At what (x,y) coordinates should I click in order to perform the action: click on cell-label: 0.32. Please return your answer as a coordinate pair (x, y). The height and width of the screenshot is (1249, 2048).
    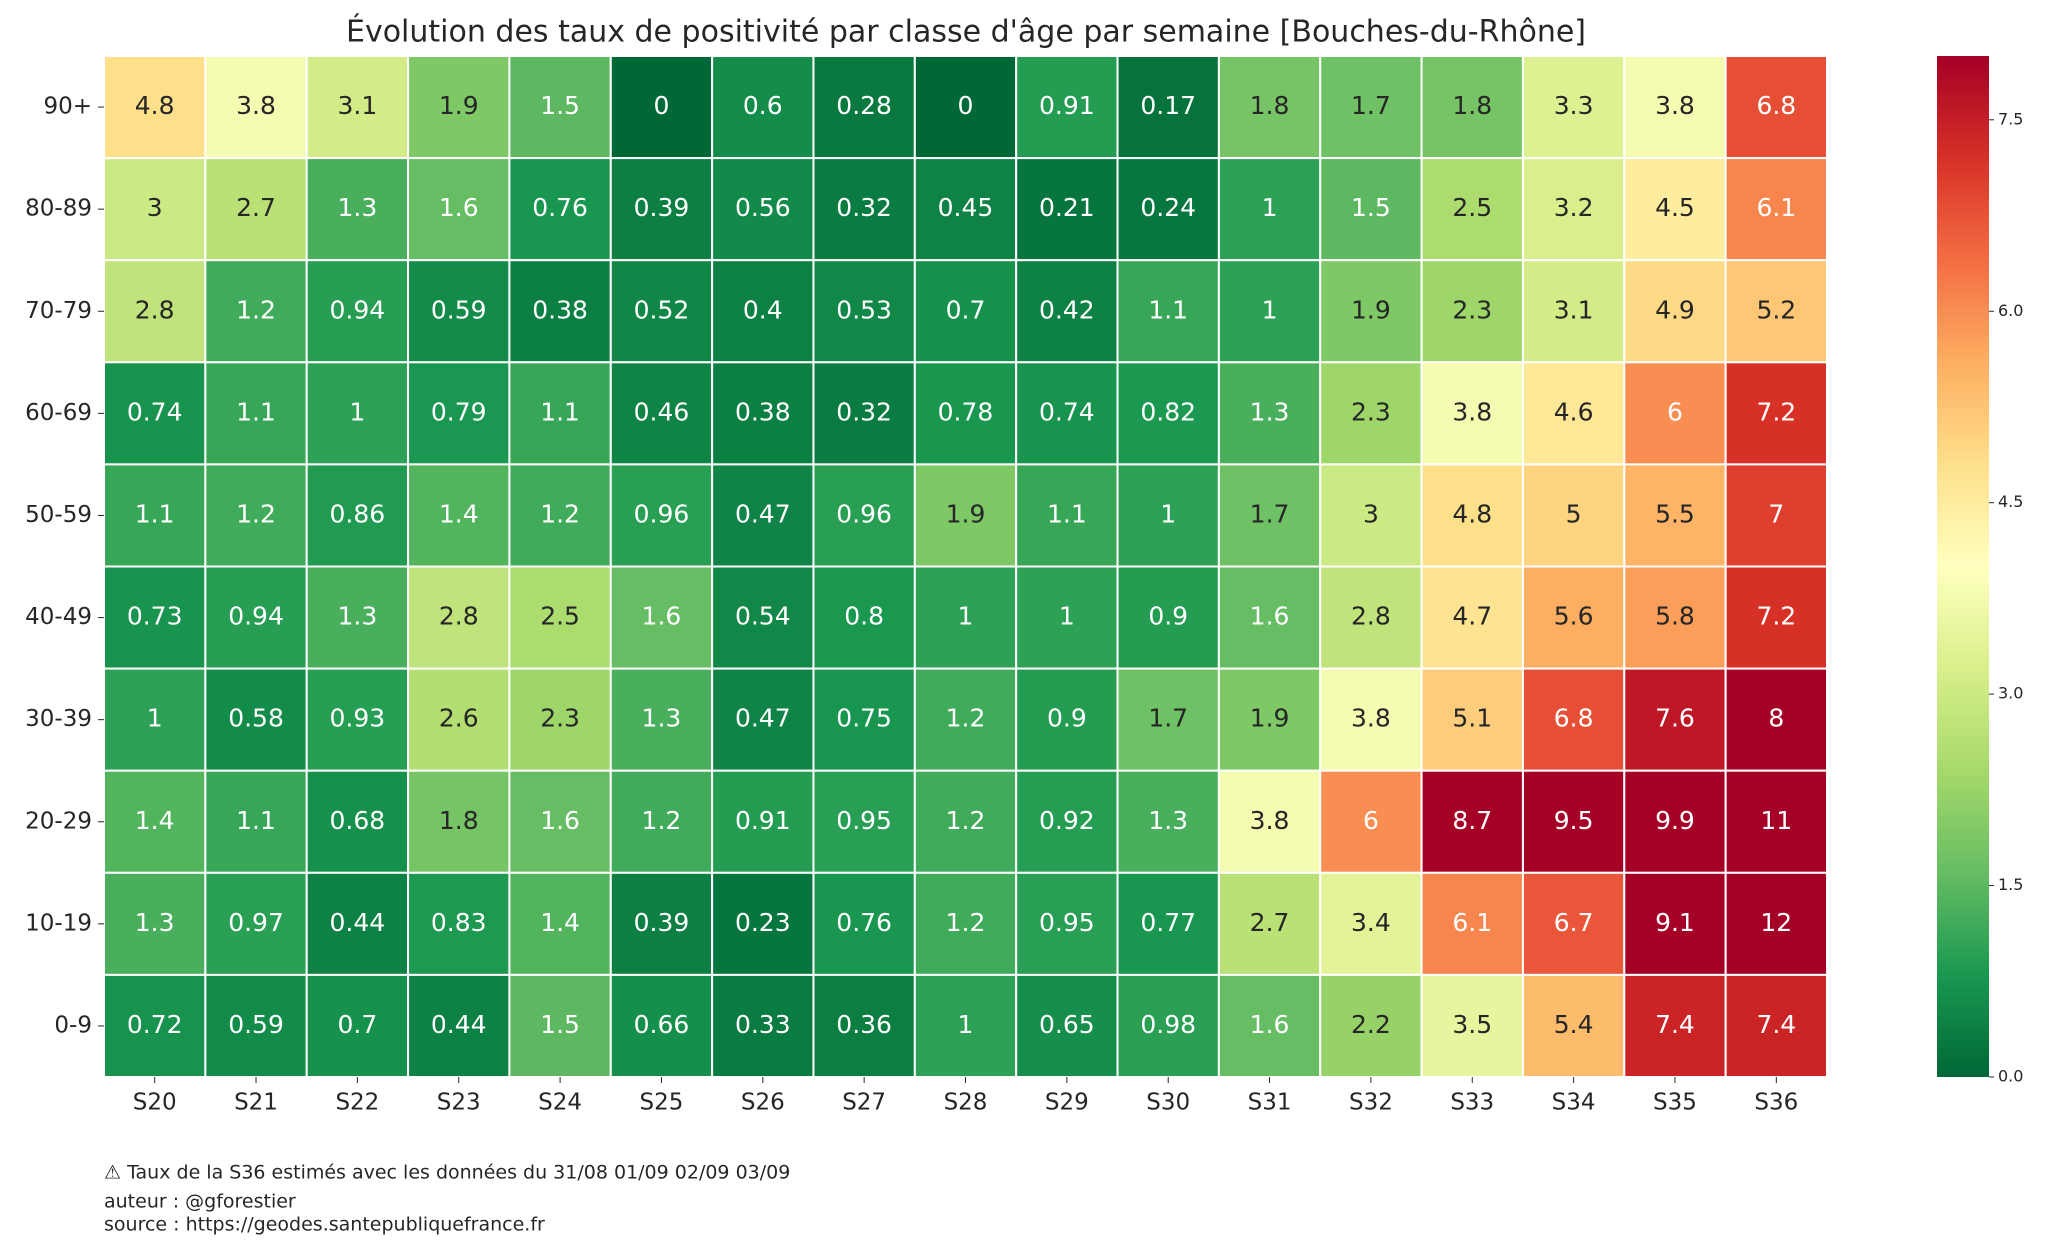
    Looking at the image, I should click on (864, 411).